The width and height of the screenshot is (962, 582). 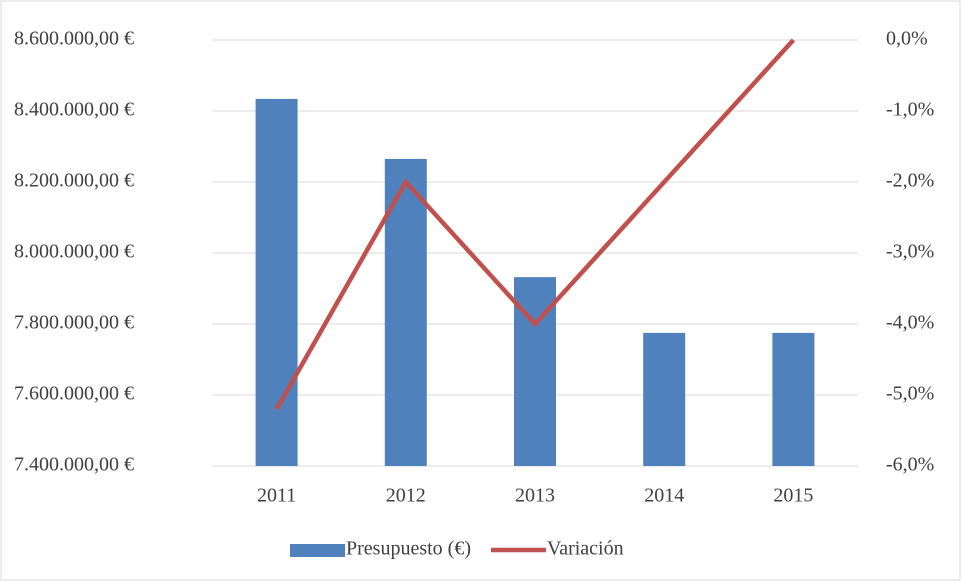 What do you see at coordinates (910, 323) in the screenshot?
I see `y2-tick-label: -4,0%` at bounding box center [910, 323].